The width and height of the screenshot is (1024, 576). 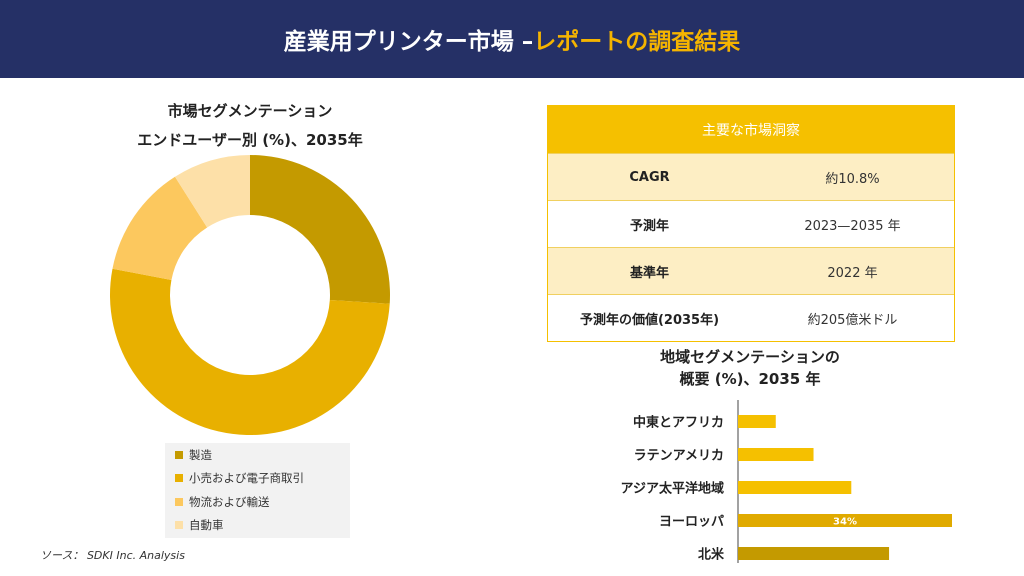 I want to click on donut-title-line1: 市場セグメンテーション, so click(x=250, y=111).